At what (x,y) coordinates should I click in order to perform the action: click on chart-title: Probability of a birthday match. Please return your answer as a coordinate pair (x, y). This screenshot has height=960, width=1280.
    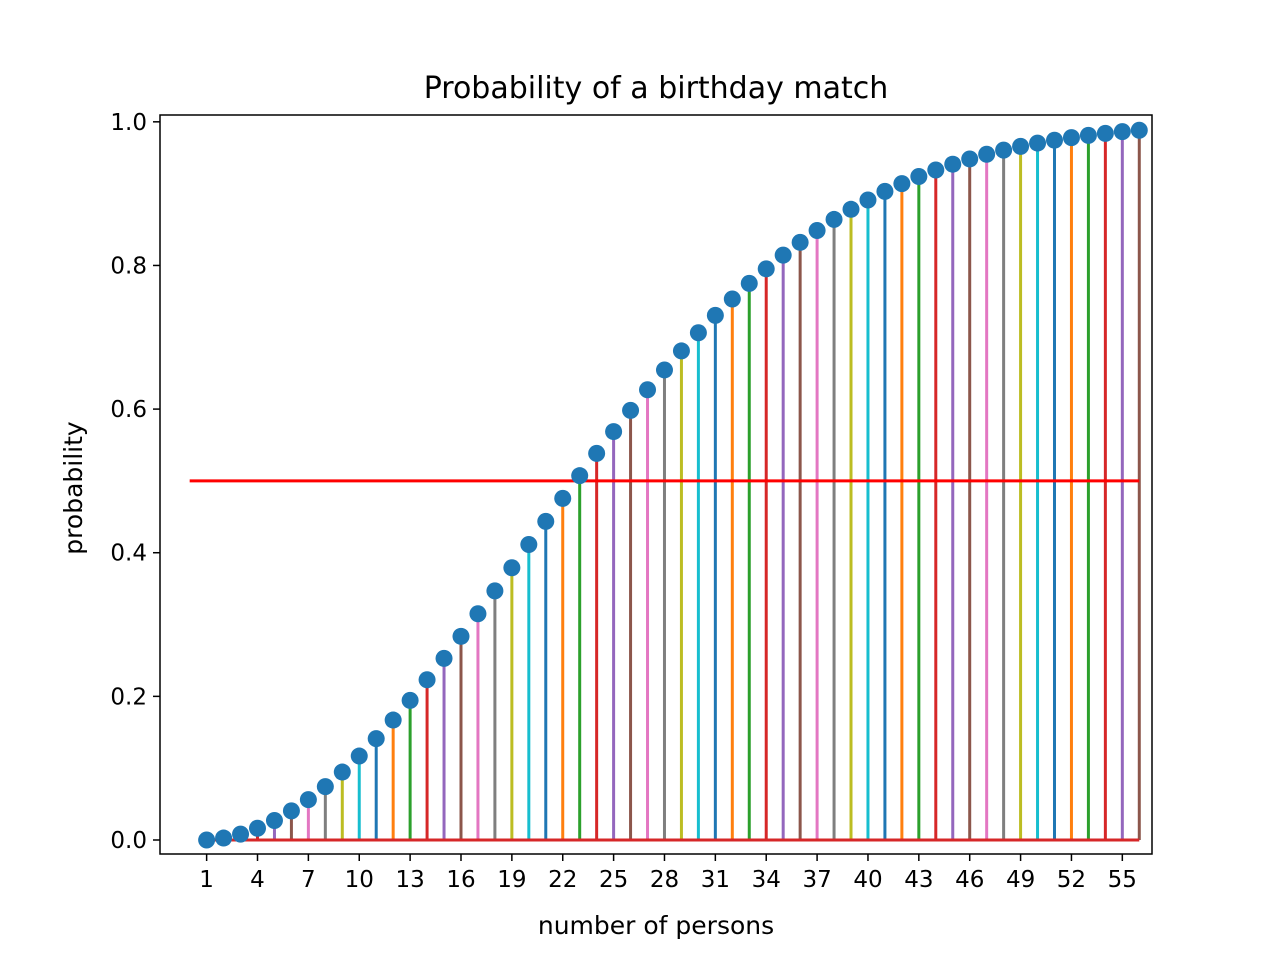
    Looking at the image, I should click on (656, 88).